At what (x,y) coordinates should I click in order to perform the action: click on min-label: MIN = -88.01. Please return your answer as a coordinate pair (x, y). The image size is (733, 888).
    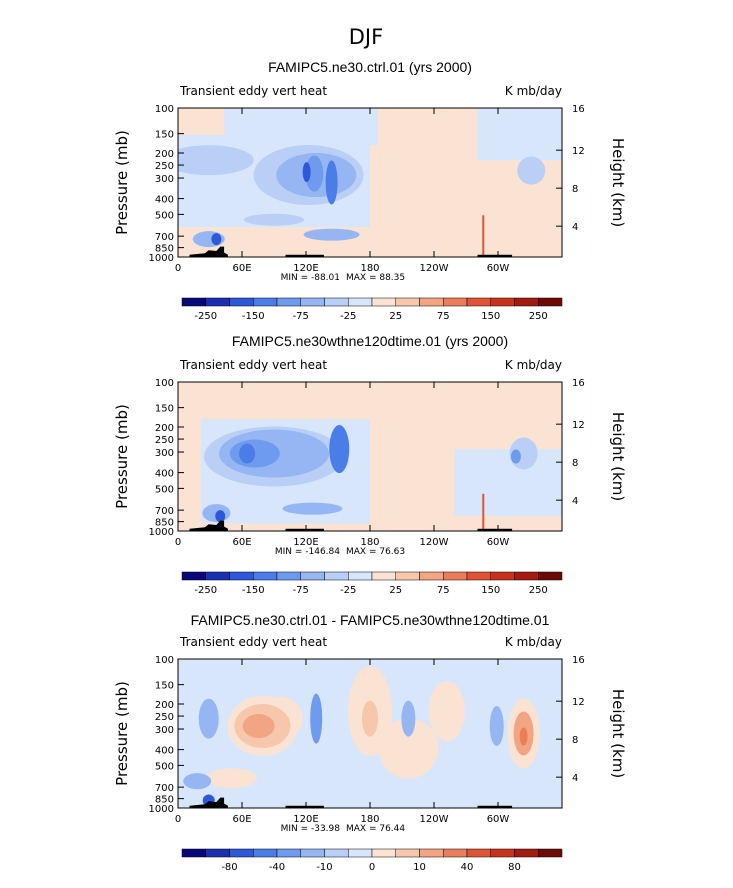
    Looking at the image, I should click on (310, 278).